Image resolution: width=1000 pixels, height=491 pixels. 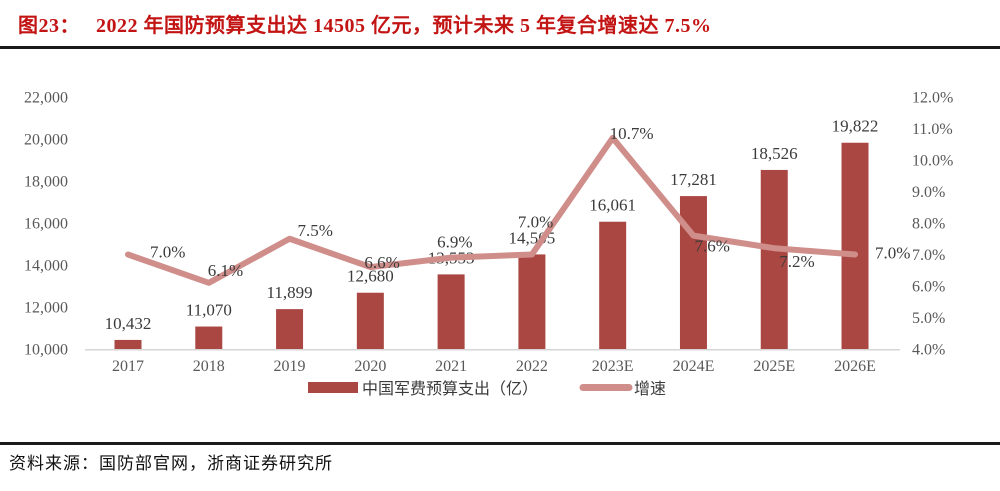 I want to click on right-axis-tick-label: 11.0%, so click(x=932, y=129).